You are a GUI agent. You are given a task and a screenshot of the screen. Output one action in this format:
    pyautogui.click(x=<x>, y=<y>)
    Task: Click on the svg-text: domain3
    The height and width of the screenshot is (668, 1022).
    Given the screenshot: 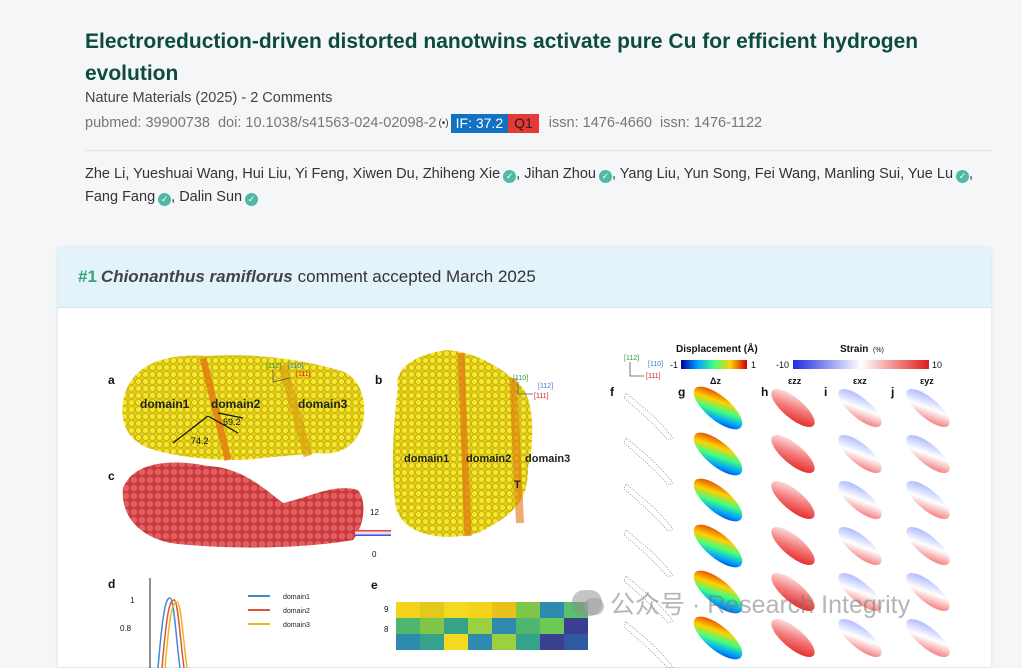 What is the action you would take?
    pyautogui.click(x=296, y=625)
    